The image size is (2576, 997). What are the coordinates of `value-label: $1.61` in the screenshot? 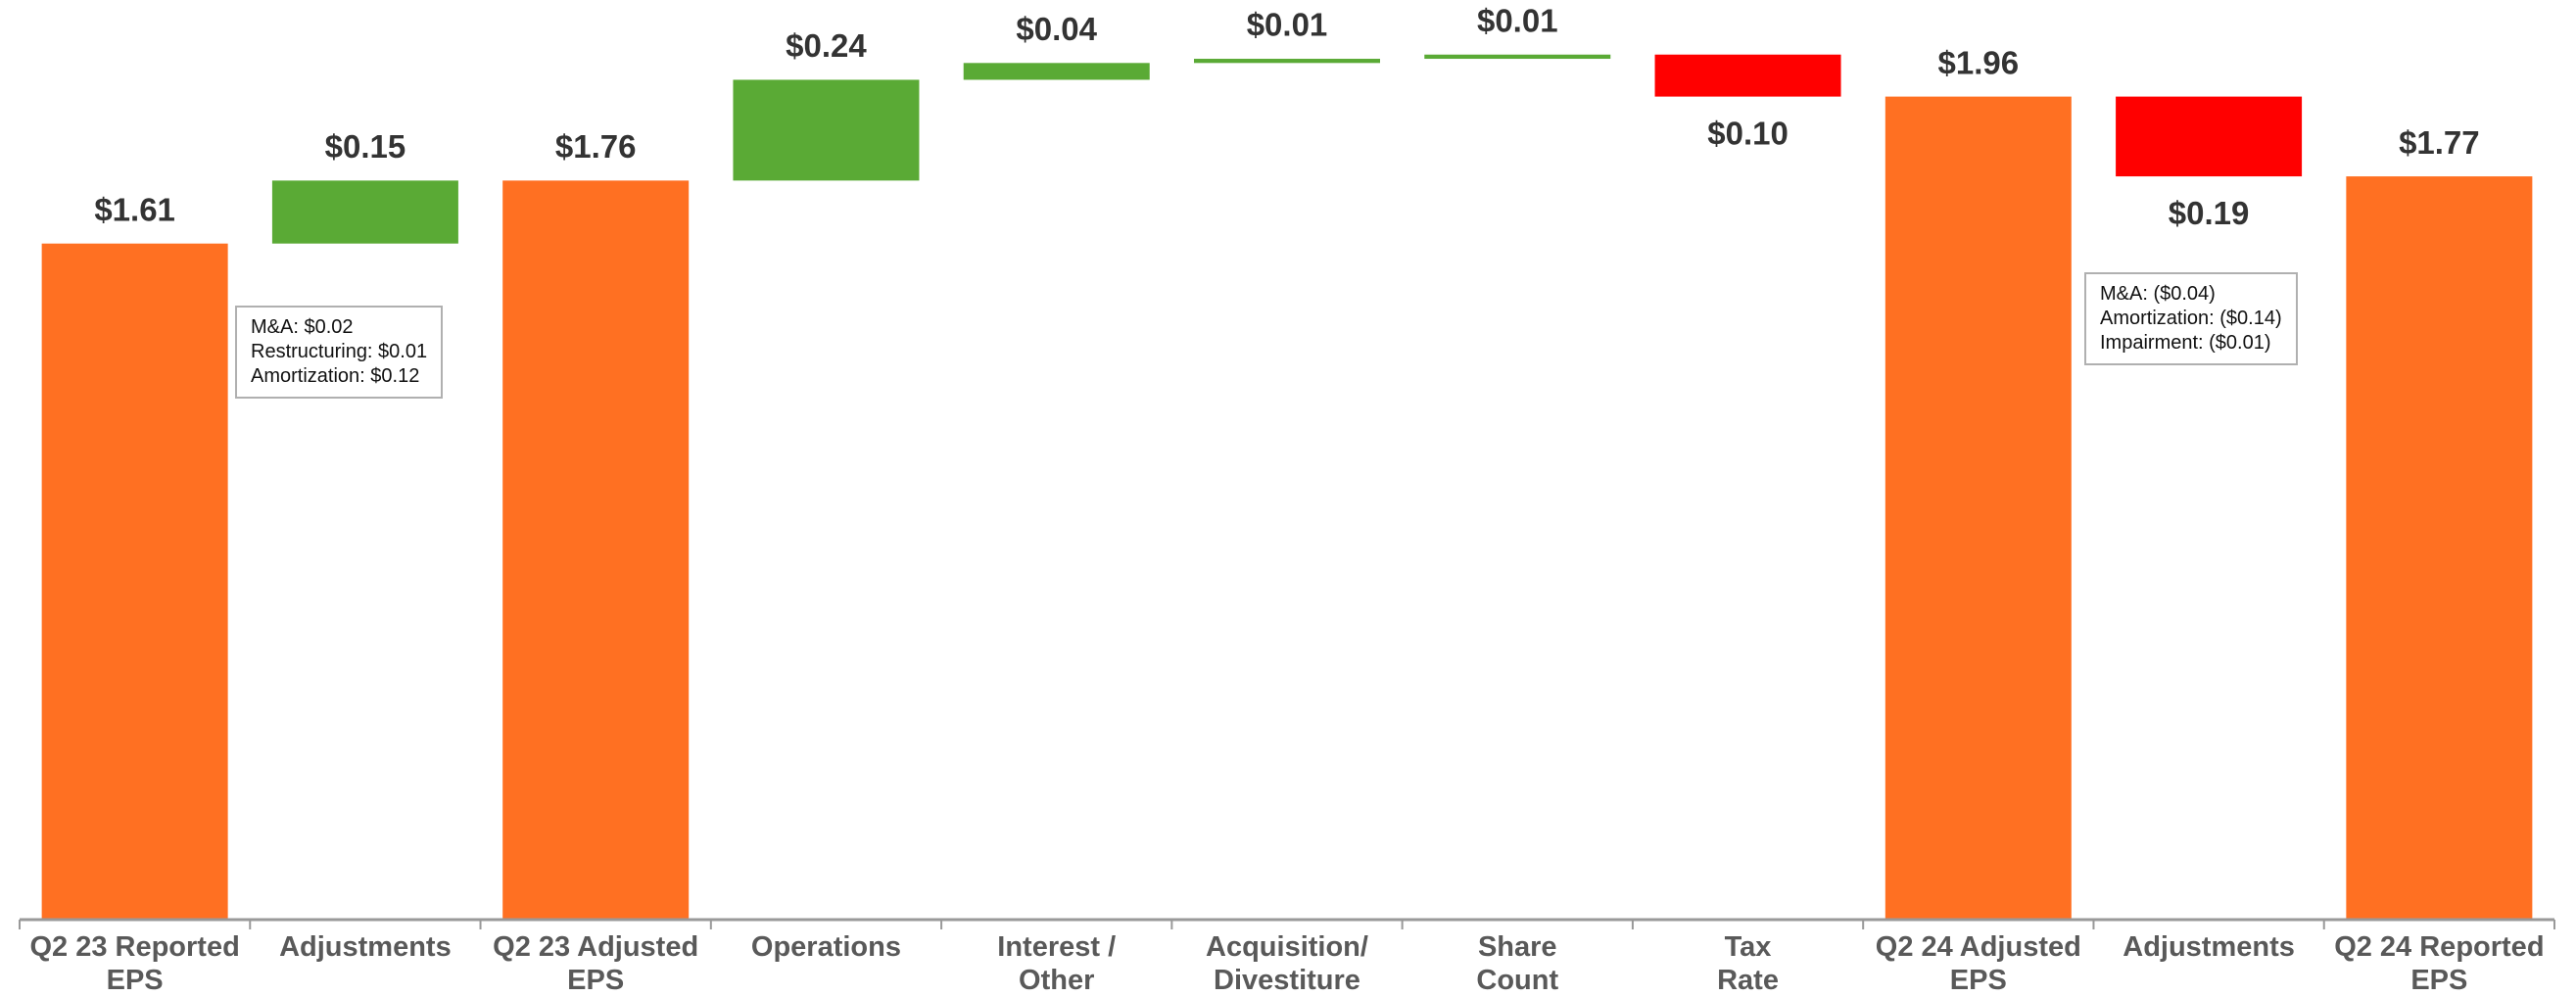 It's located at (134, 209).